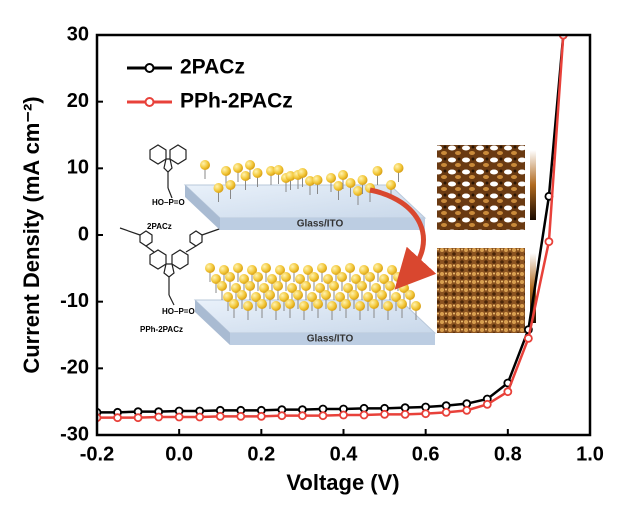 The width and height of the screenshot is (628, 512). Describe the element at coordinates (590, 454) in the screenshot. I see `x-tick-label: 1.0` at that location.